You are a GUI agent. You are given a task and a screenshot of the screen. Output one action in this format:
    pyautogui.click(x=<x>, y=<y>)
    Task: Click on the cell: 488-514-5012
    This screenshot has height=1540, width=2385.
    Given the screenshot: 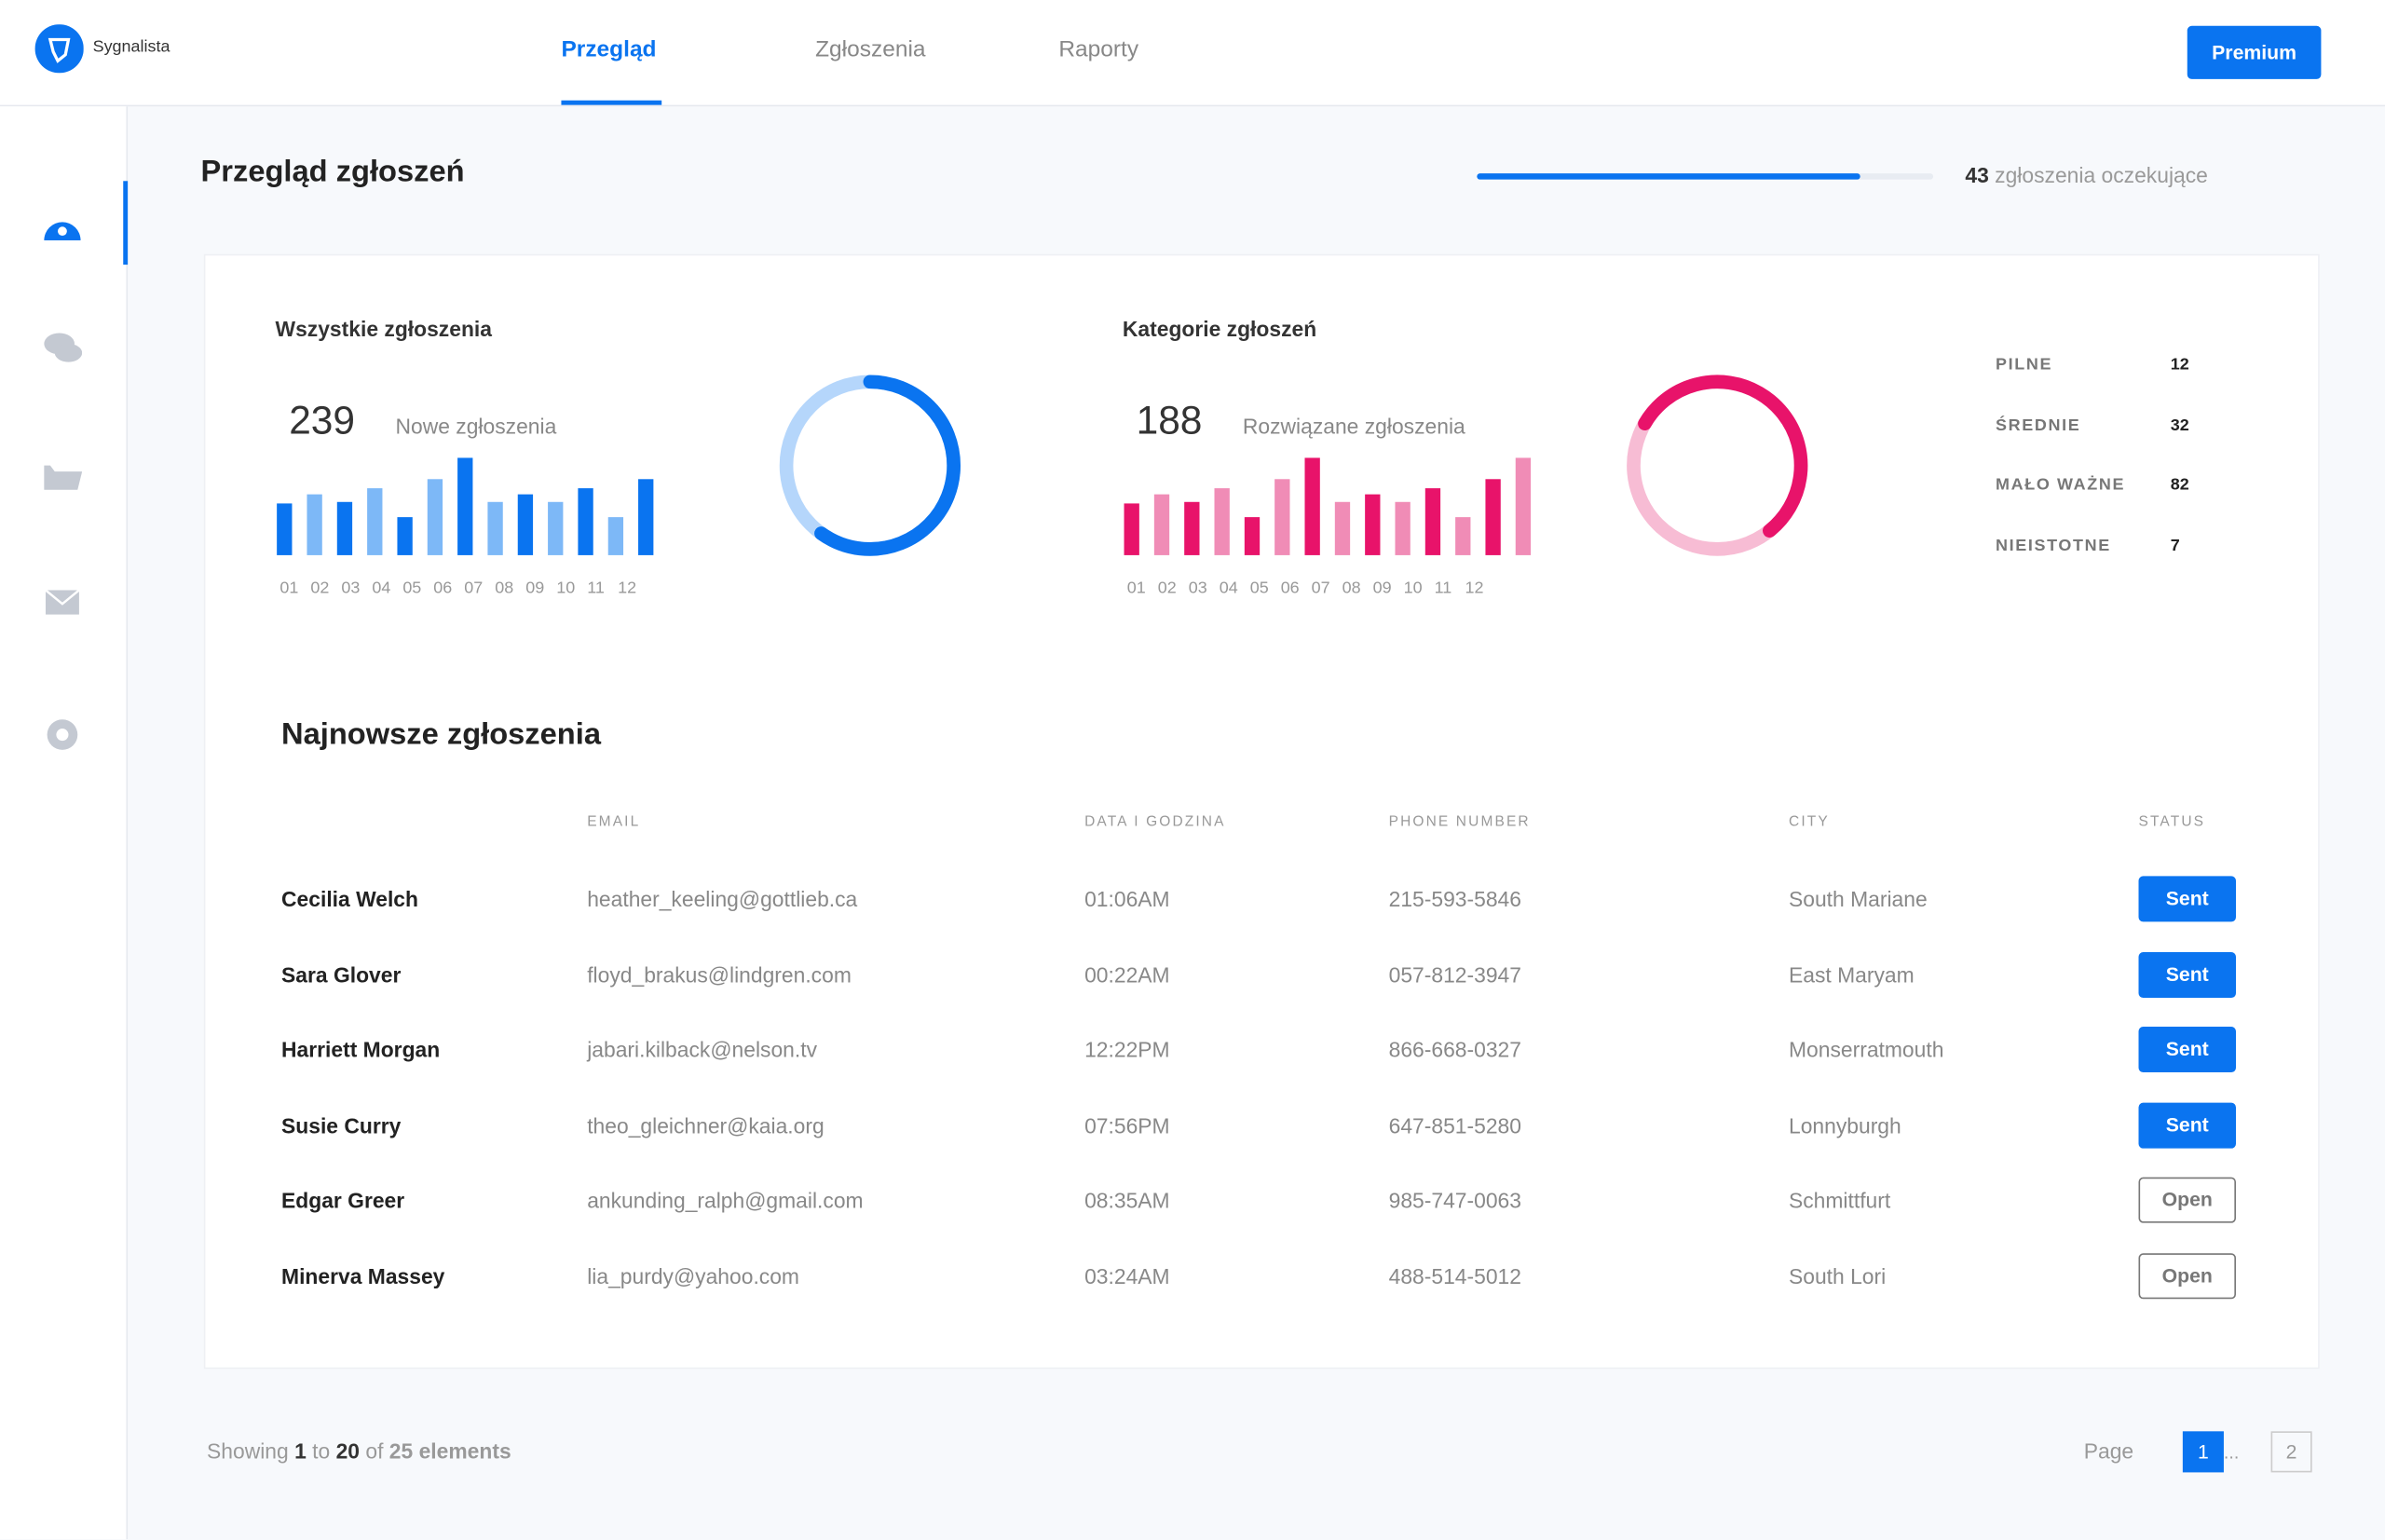 What is the action you would take?
    pyautogui.click(x=1454, y=1275)
    